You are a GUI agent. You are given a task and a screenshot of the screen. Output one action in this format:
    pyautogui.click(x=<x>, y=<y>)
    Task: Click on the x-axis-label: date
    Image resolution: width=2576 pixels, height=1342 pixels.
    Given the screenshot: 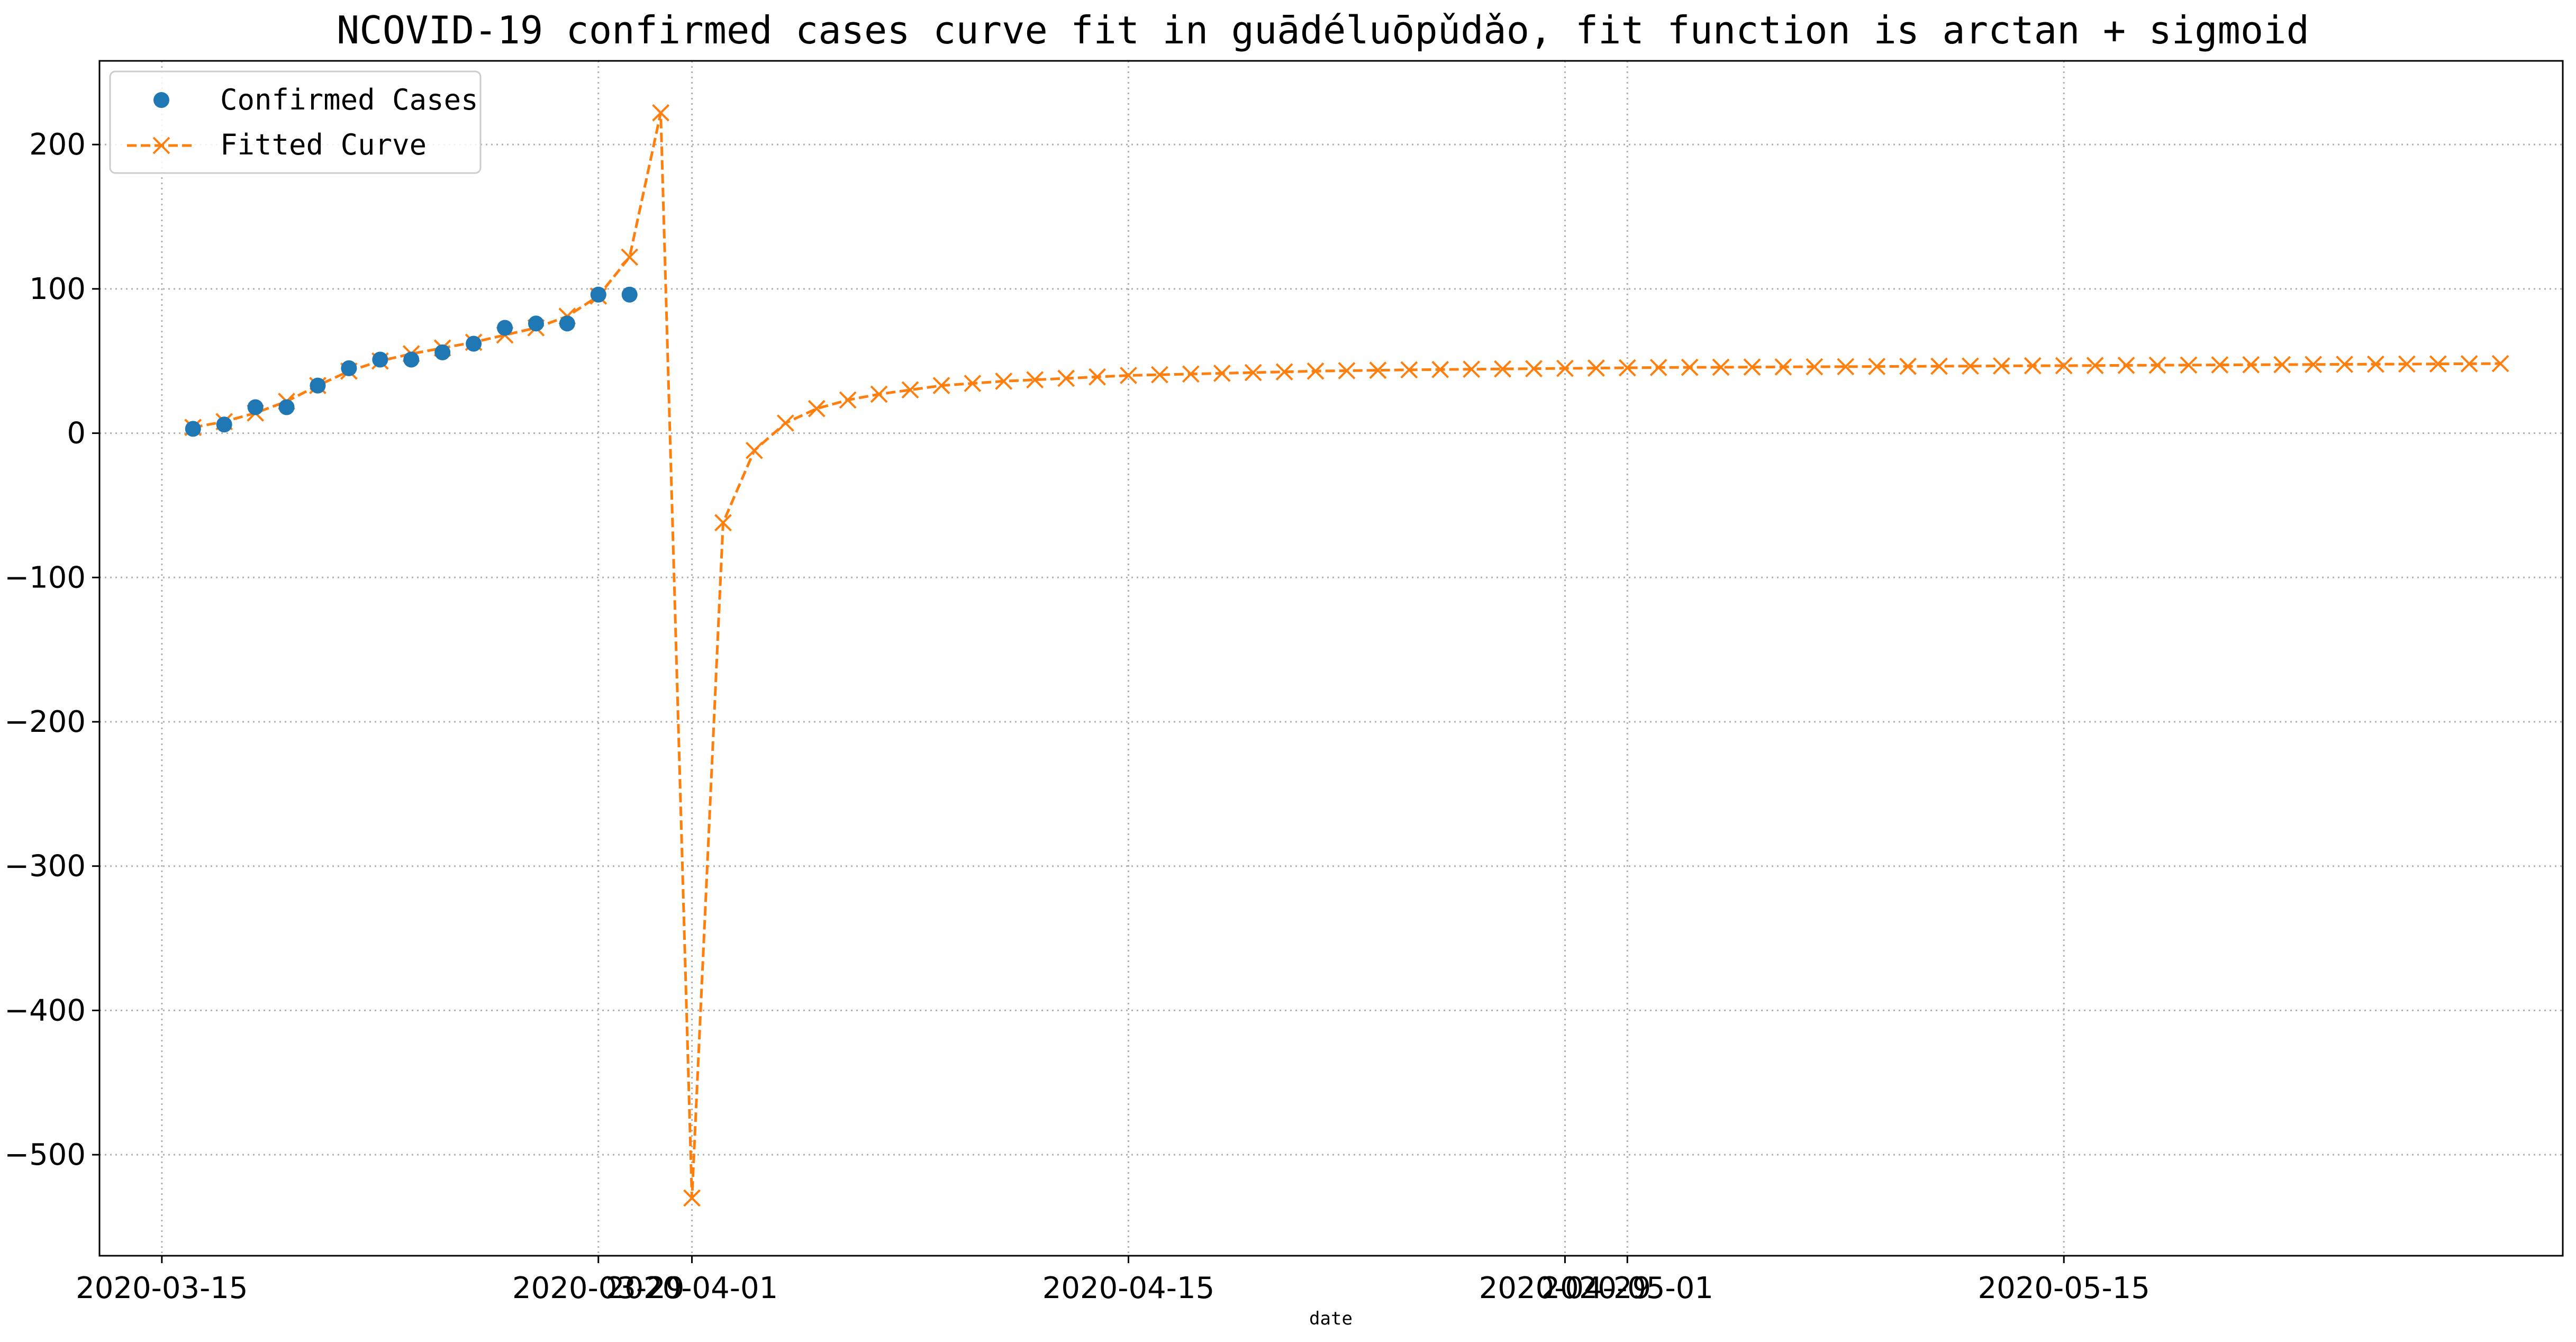 What is the action you would take?
    pyautogui.click(x=1331, y=1318)
    